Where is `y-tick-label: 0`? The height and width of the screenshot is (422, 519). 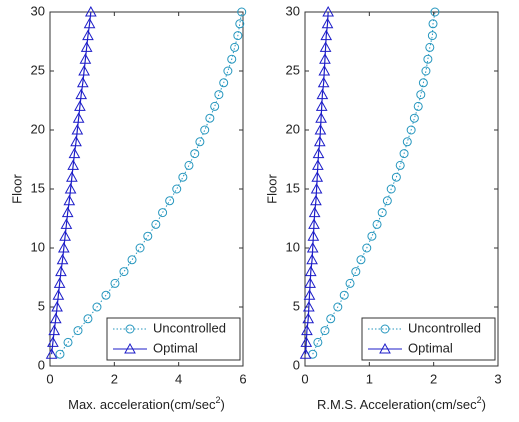
y-tick-label: 0 is located at coordinates (296, 364).